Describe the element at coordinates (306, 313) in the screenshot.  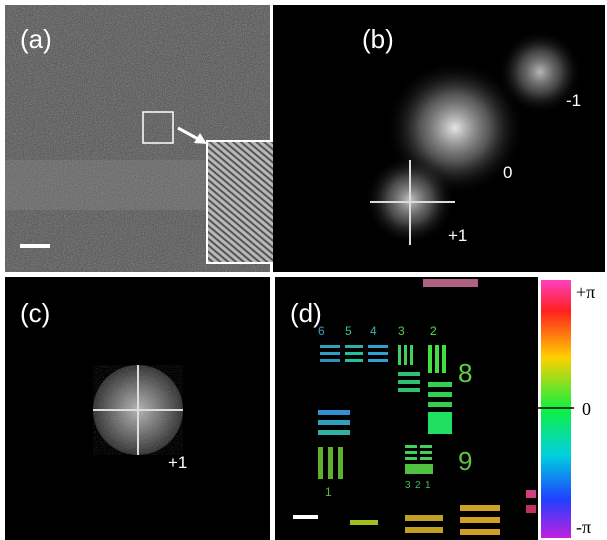
I see `panel-label: (d)` at that location.